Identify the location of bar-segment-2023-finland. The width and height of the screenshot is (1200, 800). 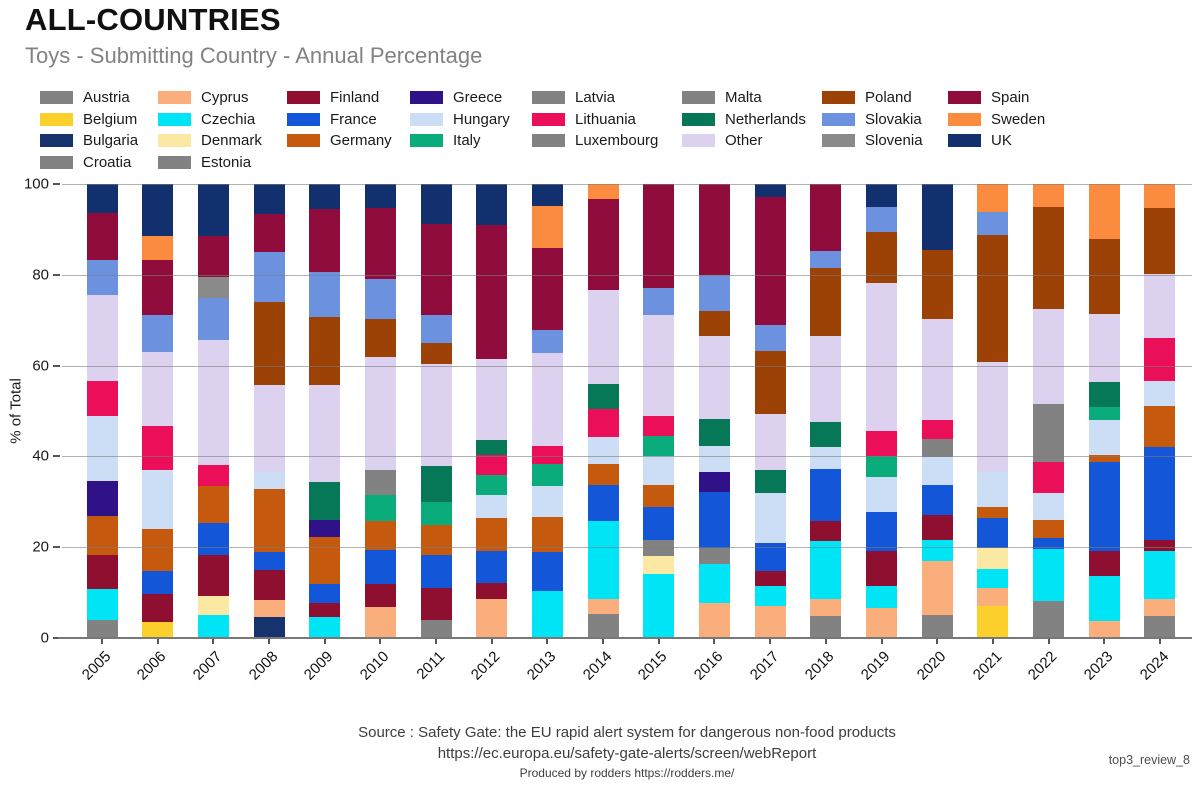
(1104, 564).